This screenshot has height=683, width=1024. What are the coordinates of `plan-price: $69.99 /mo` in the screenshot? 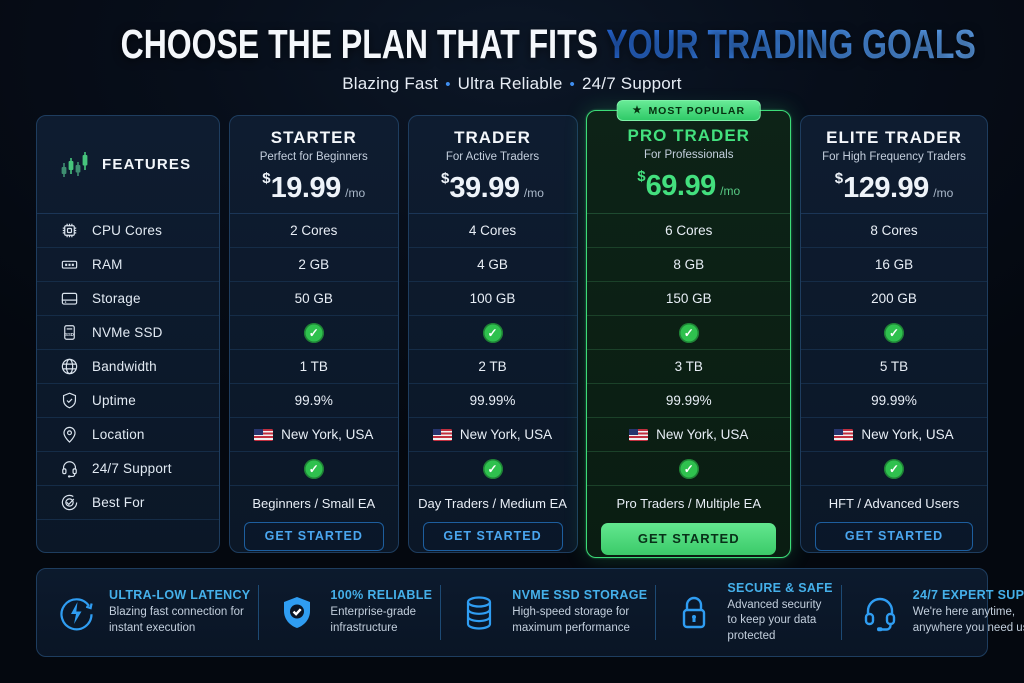 It's located at (688, 185).